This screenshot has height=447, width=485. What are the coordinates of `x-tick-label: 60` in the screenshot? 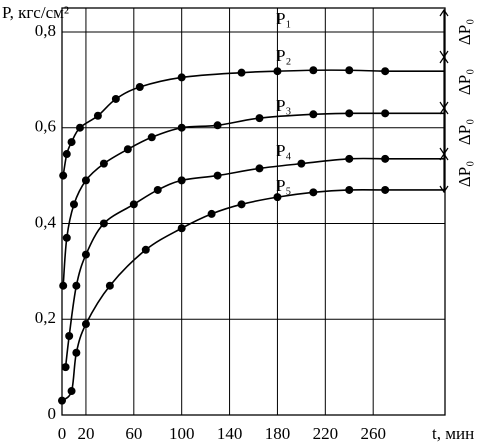 It's located at (133, 433).